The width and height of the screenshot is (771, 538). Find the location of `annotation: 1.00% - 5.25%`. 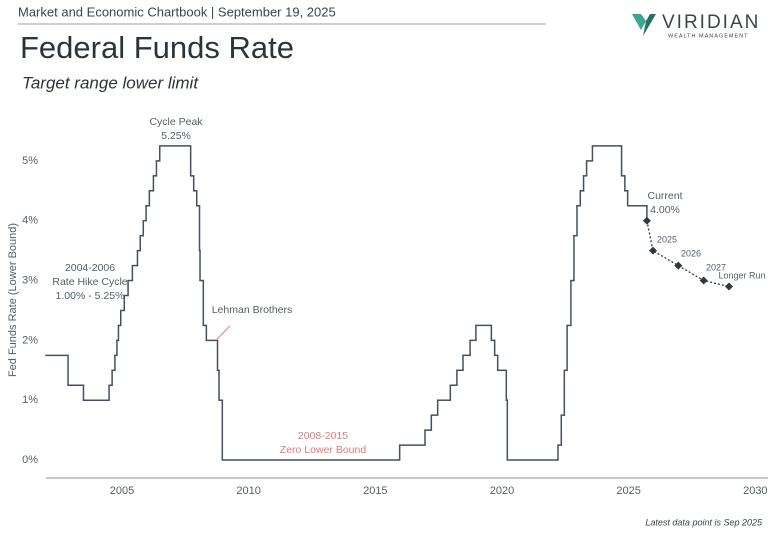

annotation: 1.00% - 5.25% is located at coordinates (90, 296).